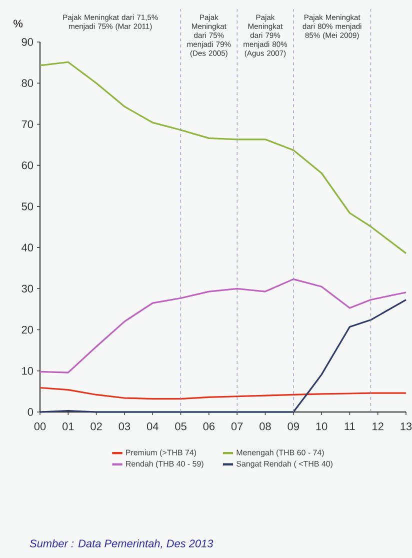 The image size is (412, 558). Describe the element at coordinates (28, 330) in the screenshot. I see `y-tick-label: 20` at that location.